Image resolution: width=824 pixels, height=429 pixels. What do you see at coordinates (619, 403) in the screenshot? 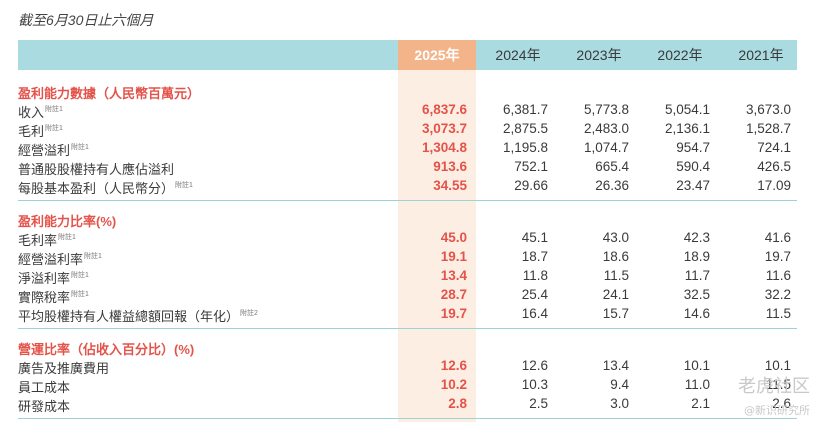
I see `value-2023: 3.0` at bounding box center [619, 403].